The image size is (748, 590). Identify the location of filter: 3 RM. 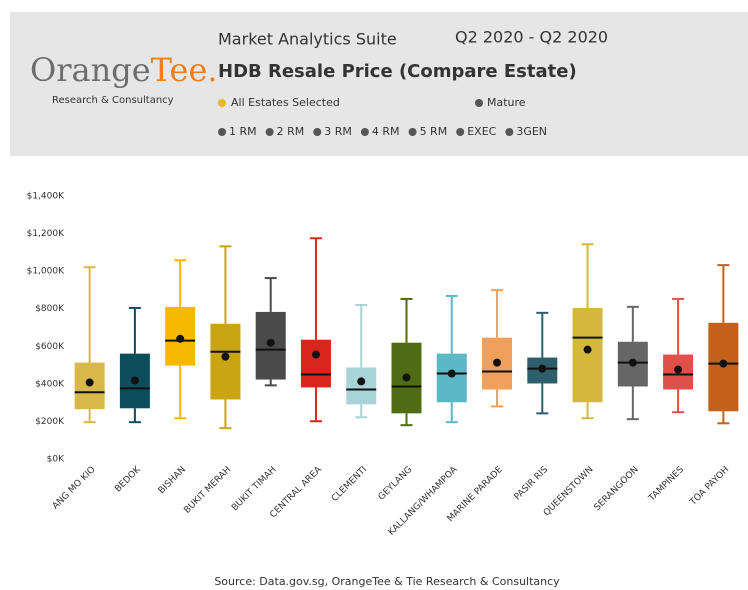
(338, 131).